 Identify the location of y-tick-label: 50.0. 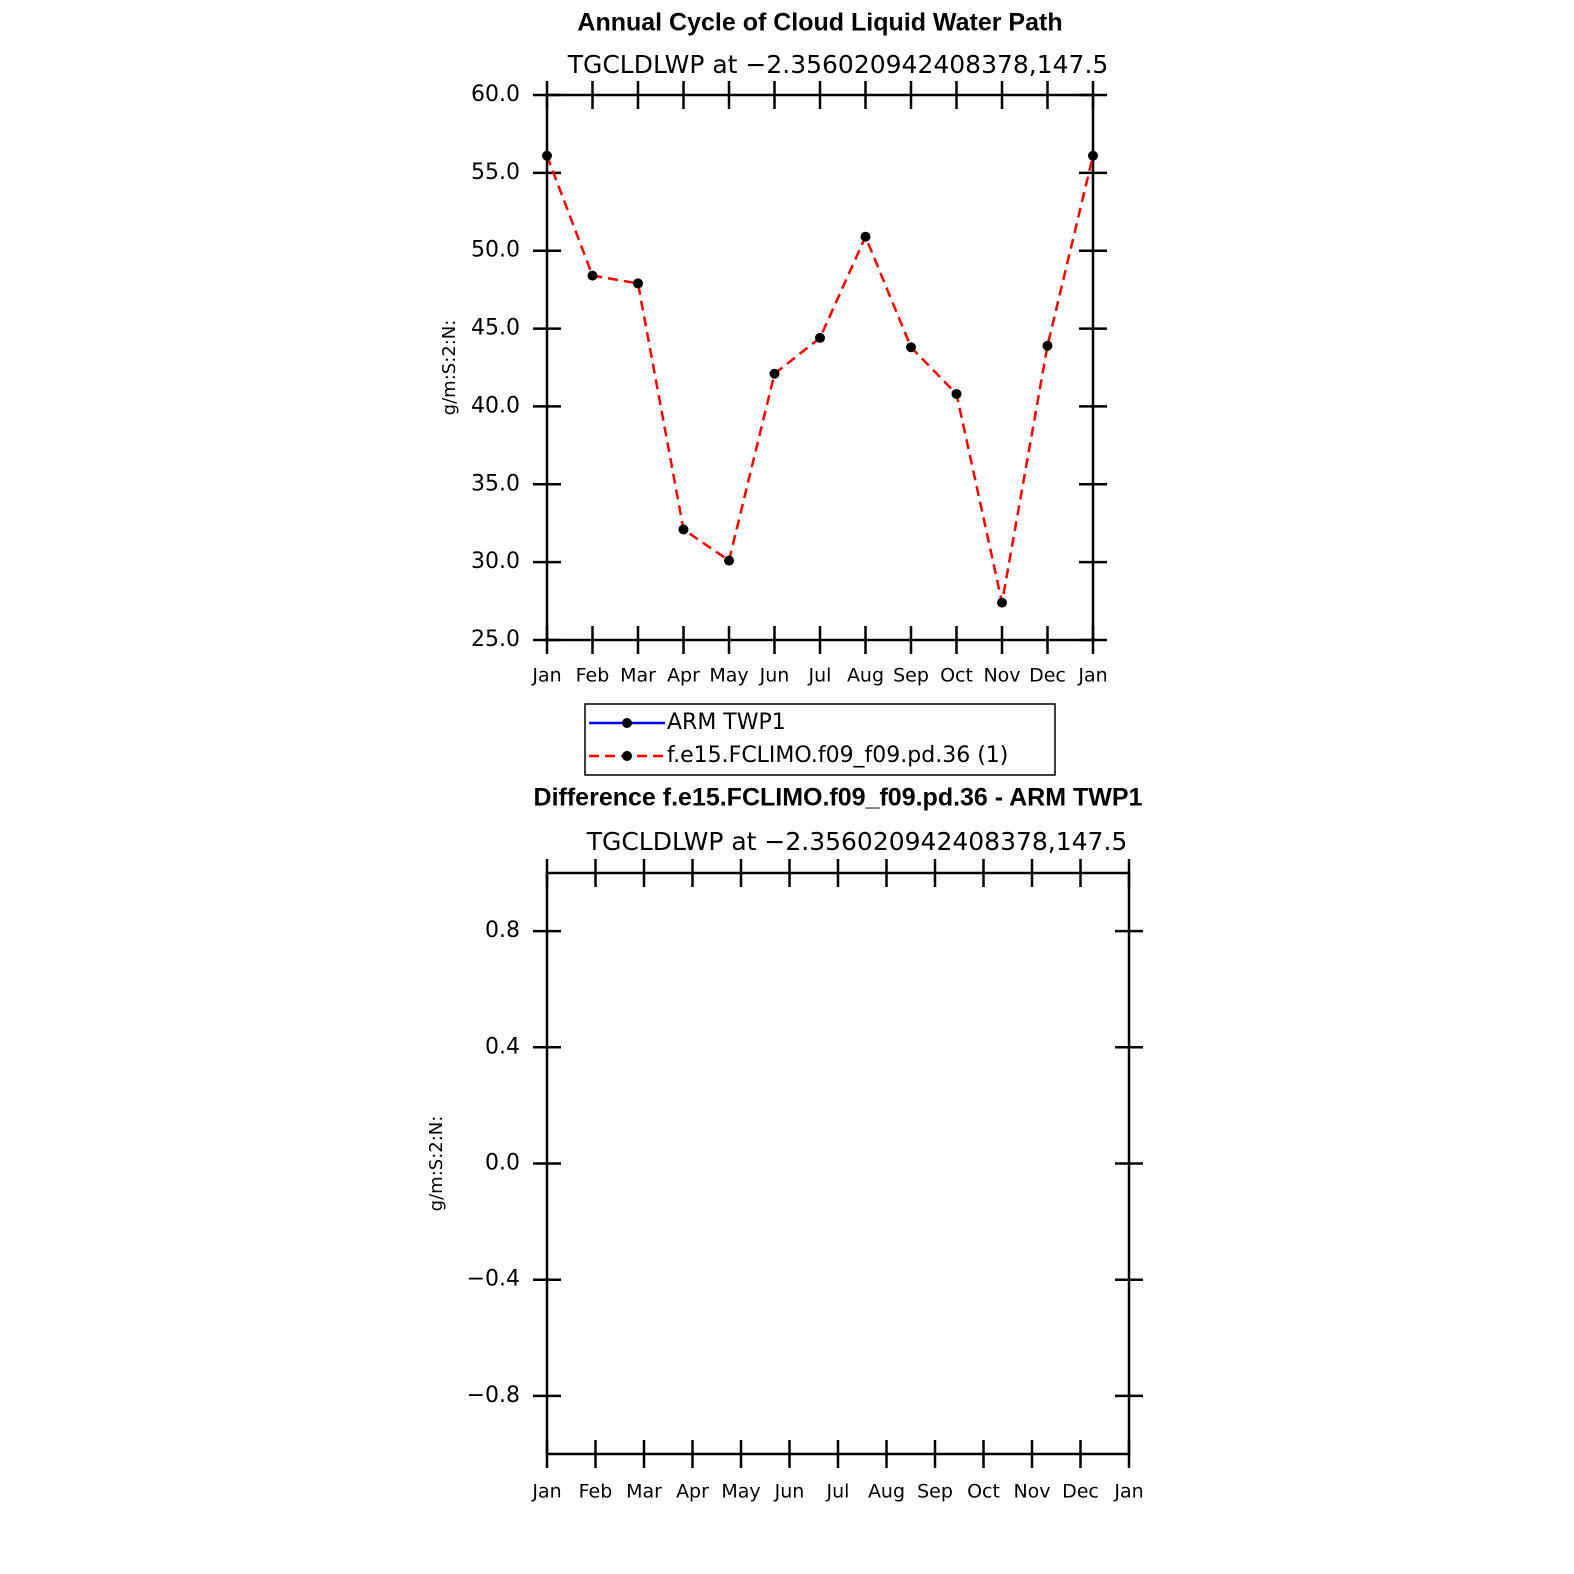
(495, 250).